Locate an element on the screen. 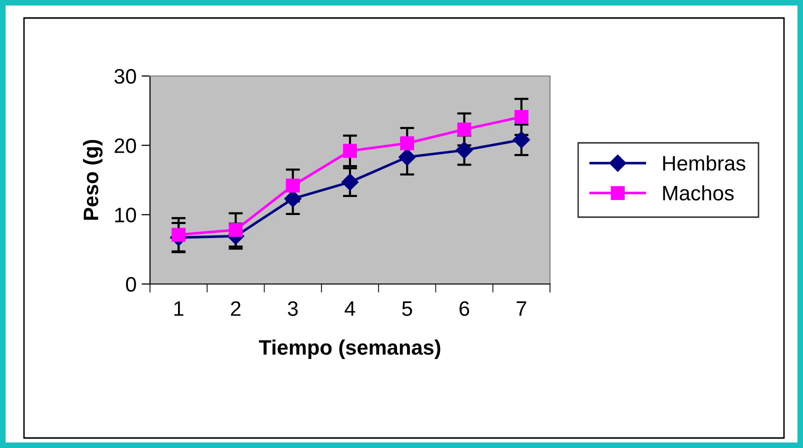 This screenshot has width=803, height=448. y-tick-label: 0 is located at coordinates (131, 284).